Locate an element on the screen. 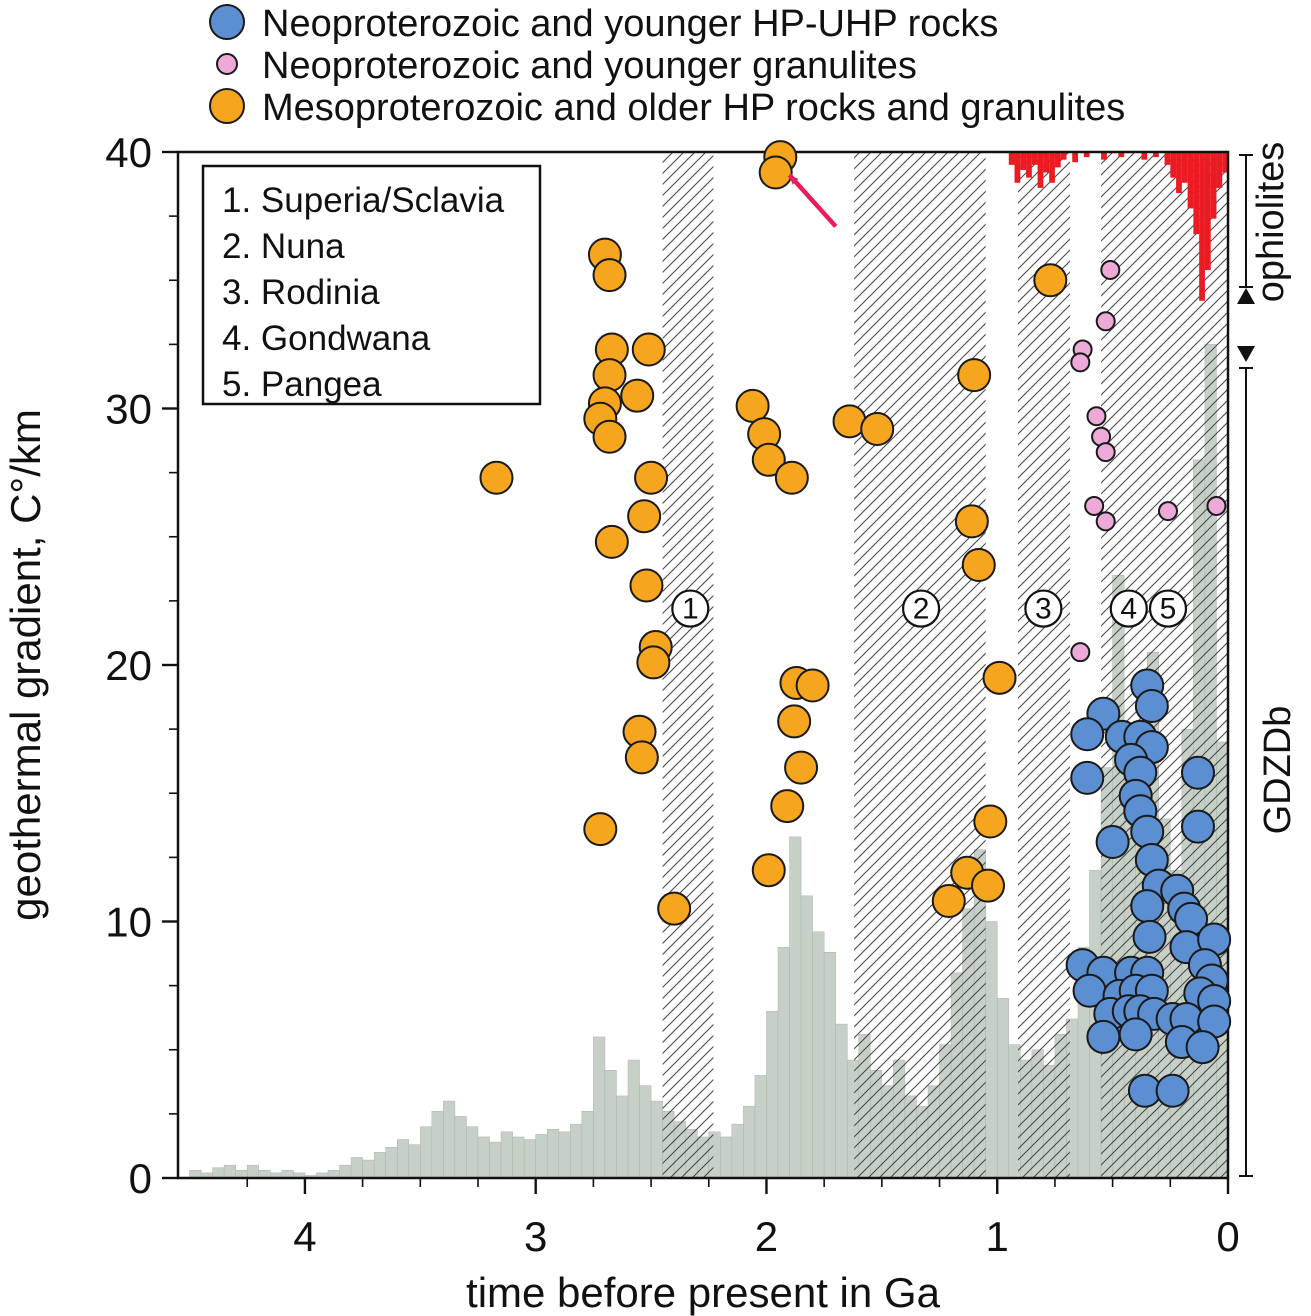  supercontinent-3: 3. Rodinia is located at coordinates (301, 292).